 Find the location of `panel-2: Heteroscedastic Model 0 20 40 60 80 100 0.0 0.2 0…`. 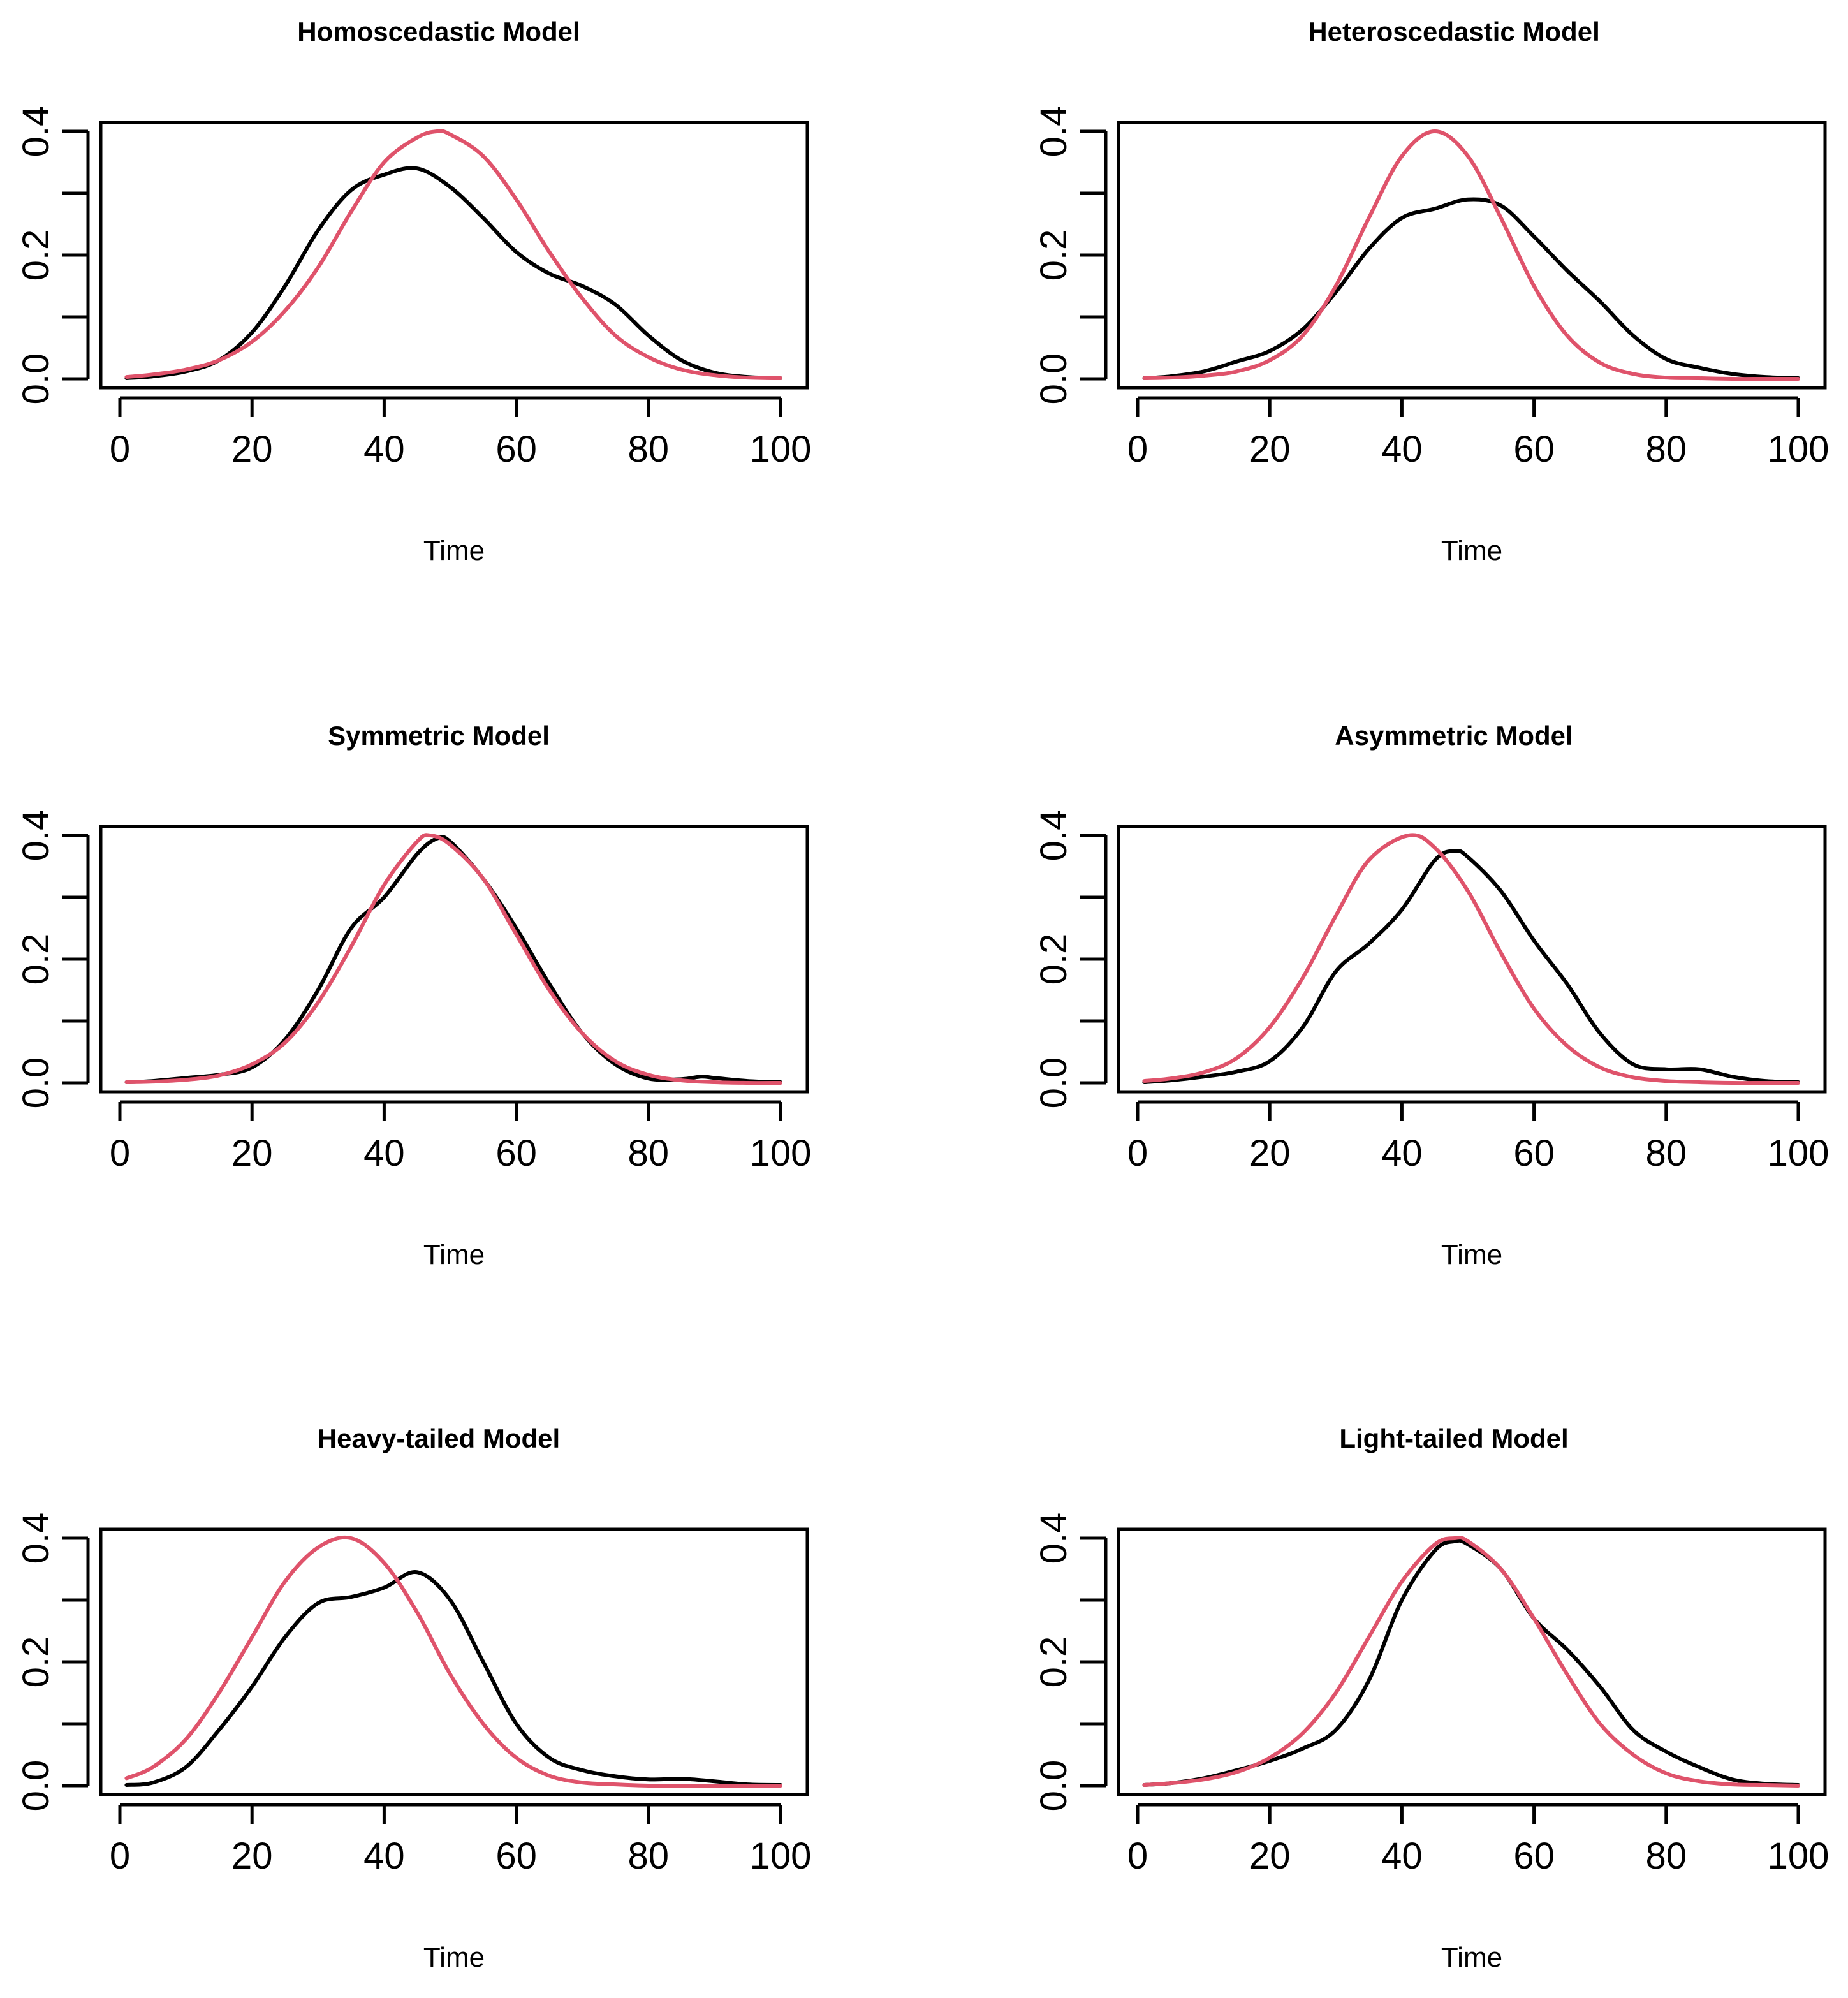

panel-2: Heteroscedastic Model 0 20 40 60 80 100 0.0 0.2 0… is located at coordinates (1431, 291).